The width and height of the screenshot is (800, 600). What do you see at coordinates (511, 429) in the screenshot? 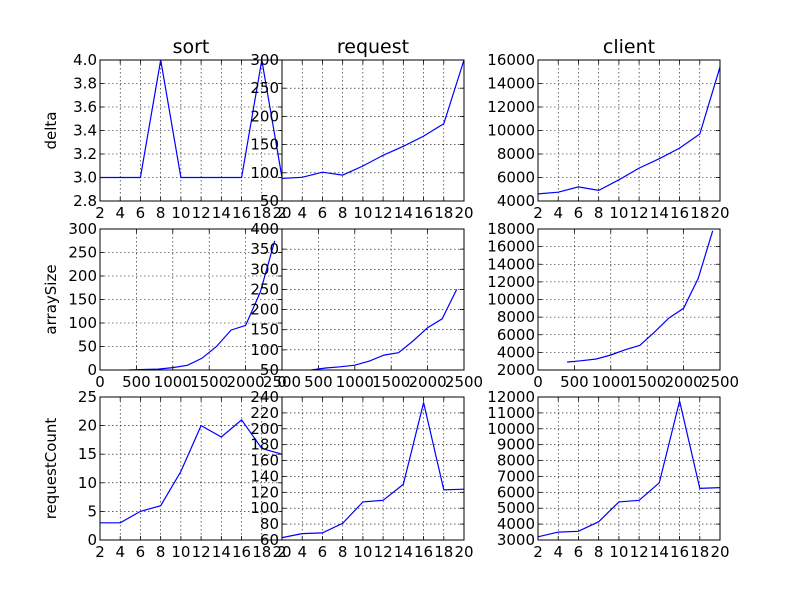
I see `client-requestcount-y-tick-label: 10000` at bounding box center [511, 429].